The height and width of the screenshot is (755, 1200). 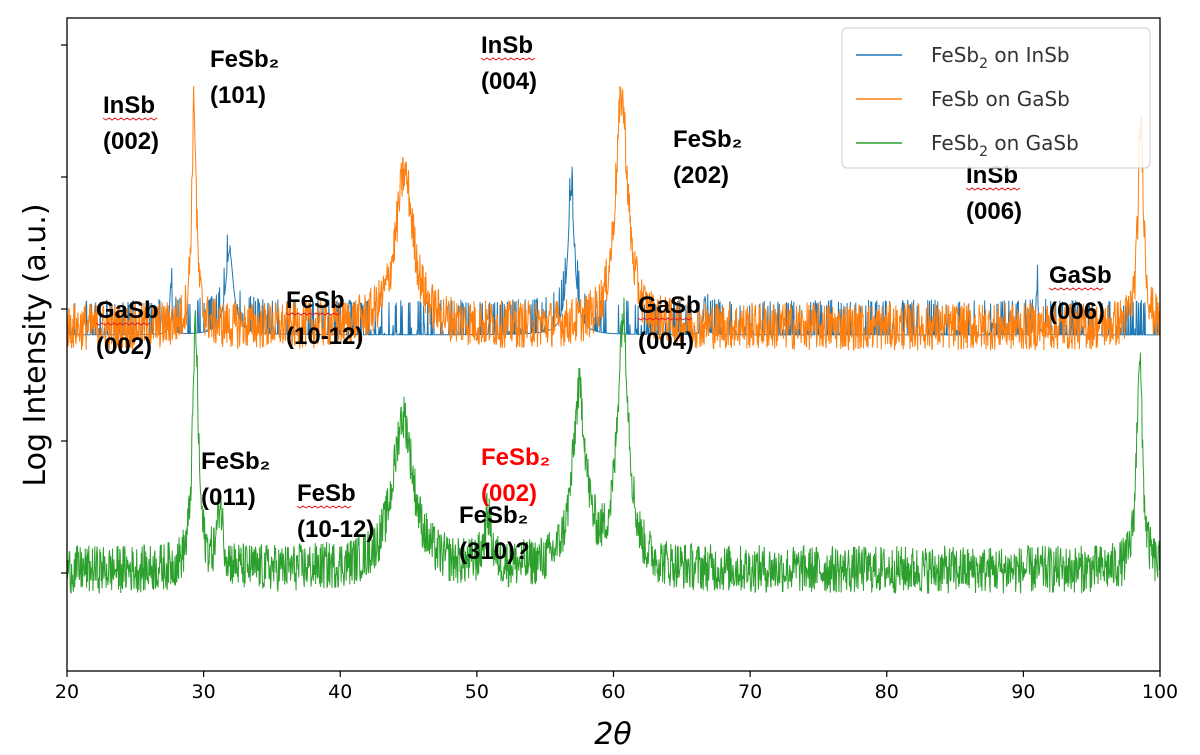 What do you see at coordinates (340, 692) in the screenshot?
I see `x-tick-label: 40` at bounding box center [340, 692].